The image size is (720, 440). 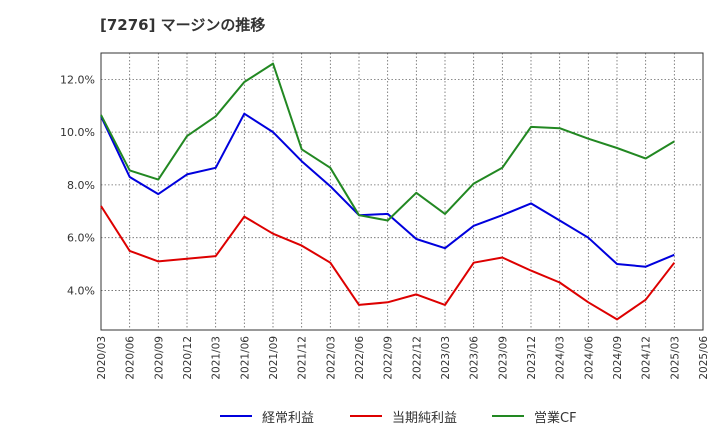 I want to click on x-tick-label: 2022/09, so click(x=389, y=358).